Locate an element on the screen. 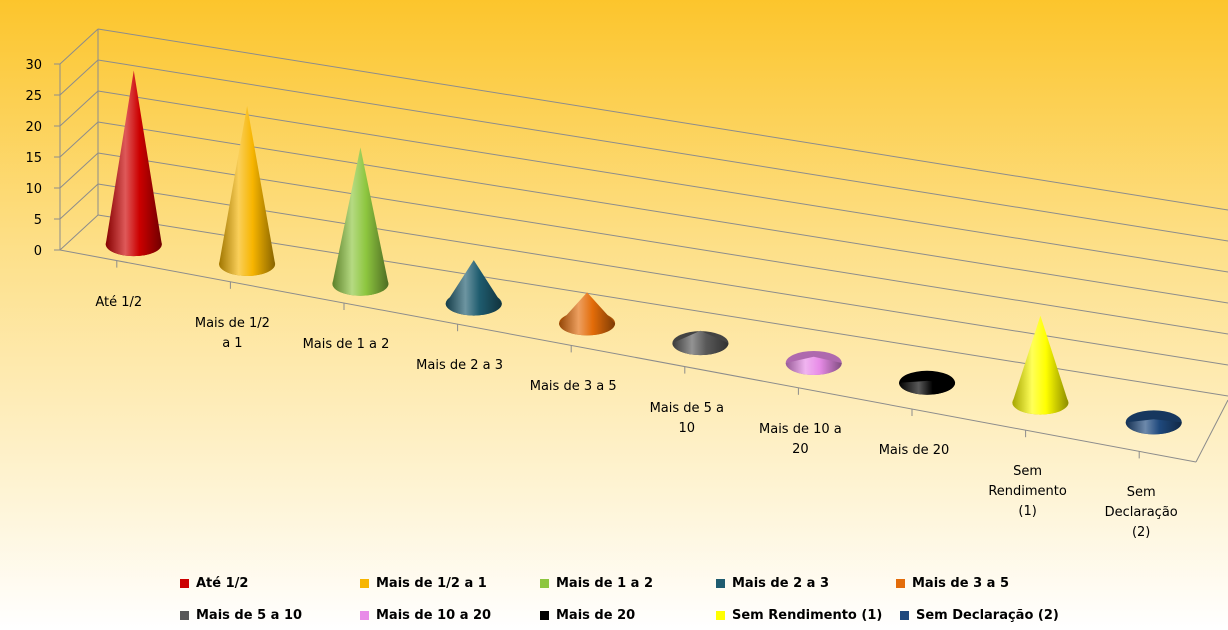  legend-label: Mais de 1 a 2 is located at coordinates (604, 583).